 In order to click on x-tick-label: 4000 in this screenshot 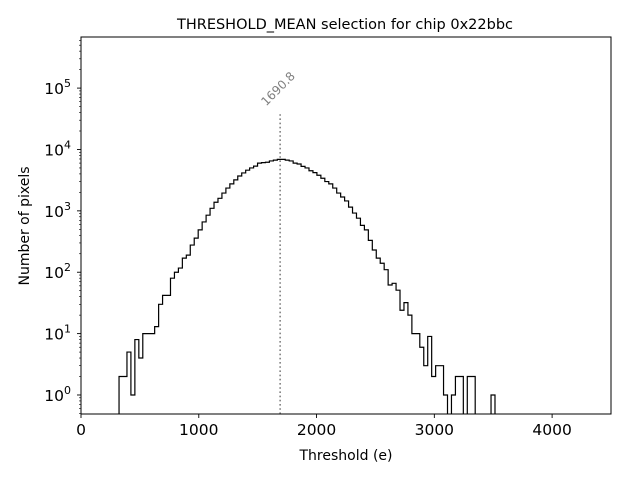, I will do `click(551, 430)`.